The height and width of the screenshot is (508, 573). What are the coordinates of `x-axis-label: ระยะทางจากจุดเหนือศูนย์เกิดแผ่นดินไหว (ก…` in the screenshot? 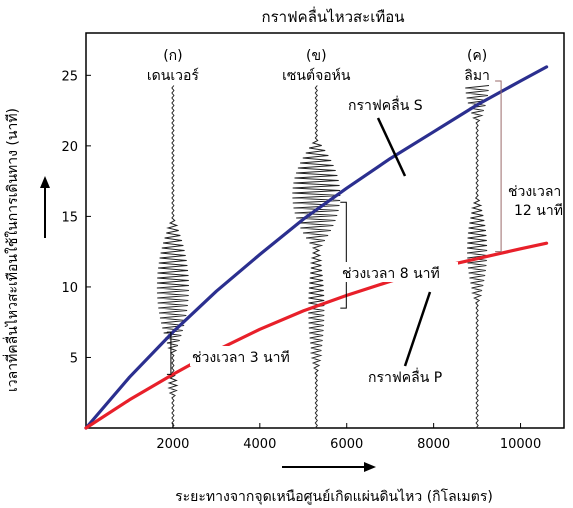 It's located at (334, 496).